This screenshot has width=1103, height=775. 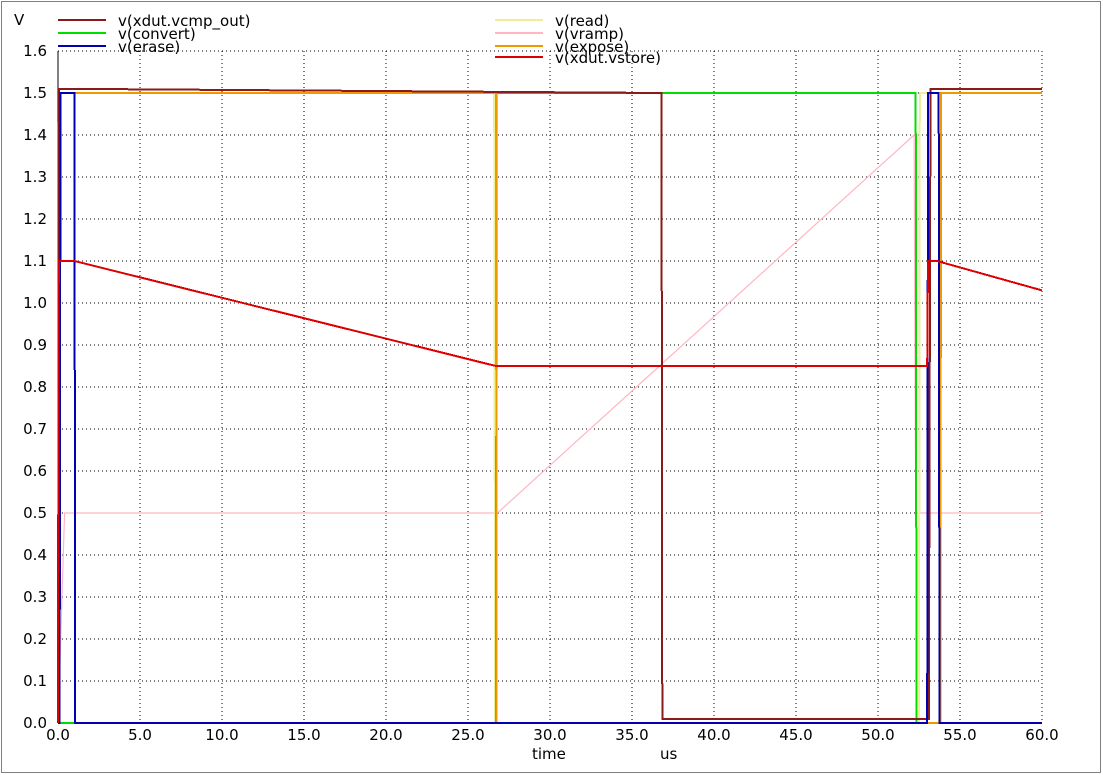 What do you see at coordinates (35, 429) in the screenshot?
I see `y-tick-label: 0.7` at bounding box center [35, 429].